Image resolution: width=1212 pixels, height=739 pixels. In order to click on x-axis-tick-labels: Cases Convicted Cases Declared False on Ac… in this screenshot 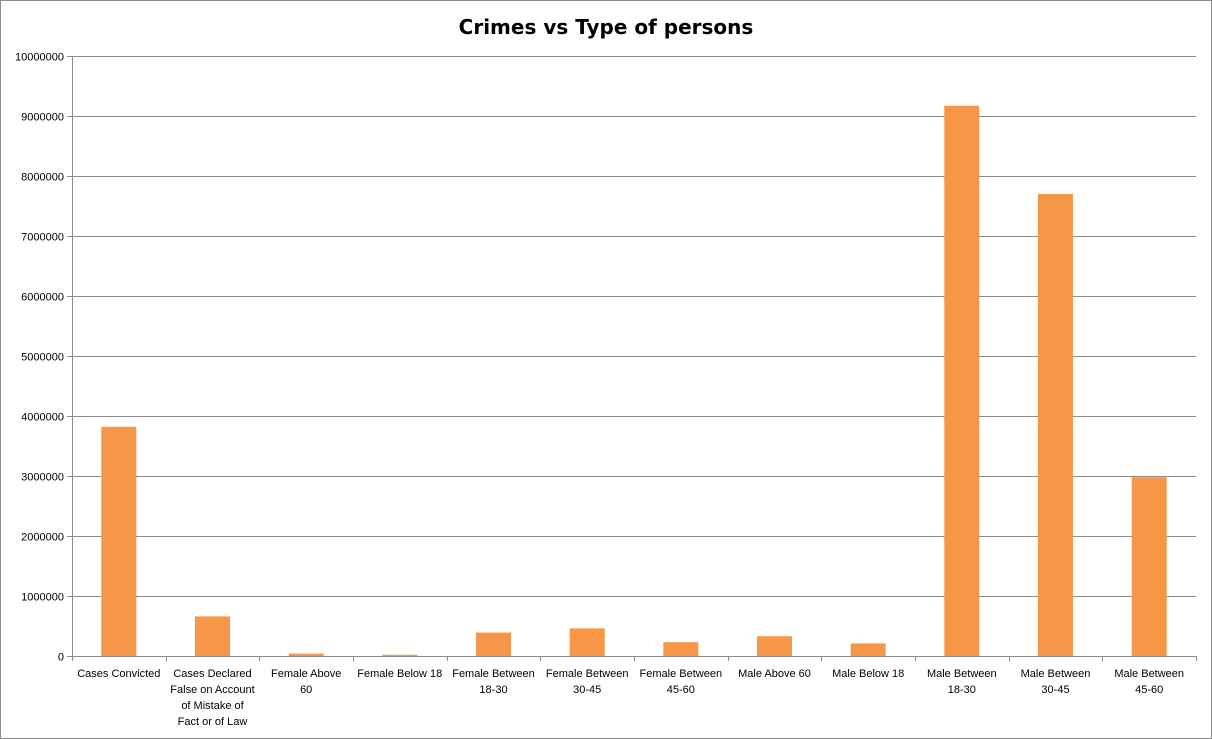, I will do `click(630, 698)`.